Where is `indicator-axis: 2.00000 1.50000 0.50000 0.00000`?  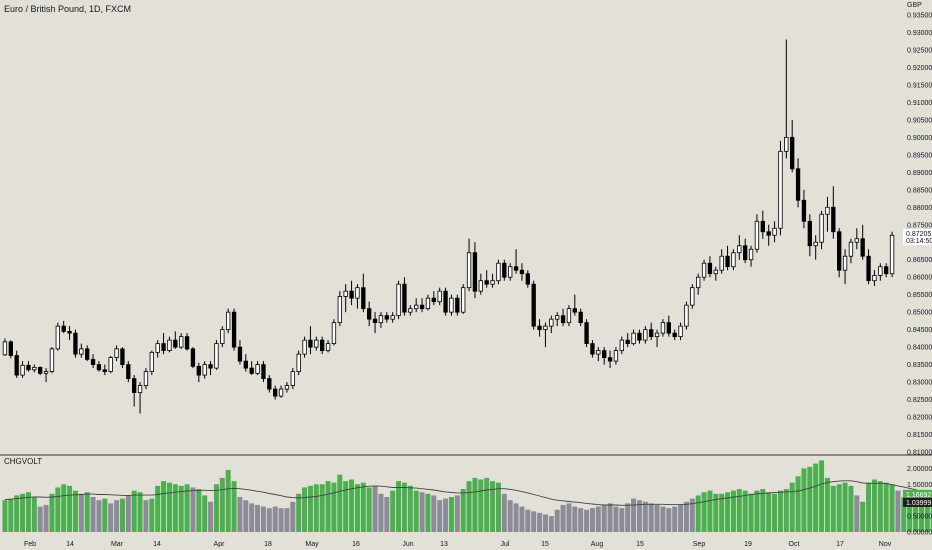
indicator-axis: 2.00000 1.50000 0.50000 0.00000 is located at coordinates (919, 501).